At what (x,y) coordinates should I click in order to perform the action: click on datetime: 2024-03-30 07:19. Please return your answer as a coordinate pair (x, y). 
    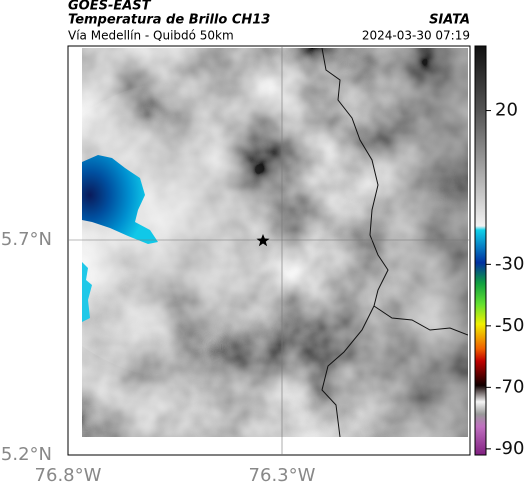
    Looking at the image, I should click on (416, 36).